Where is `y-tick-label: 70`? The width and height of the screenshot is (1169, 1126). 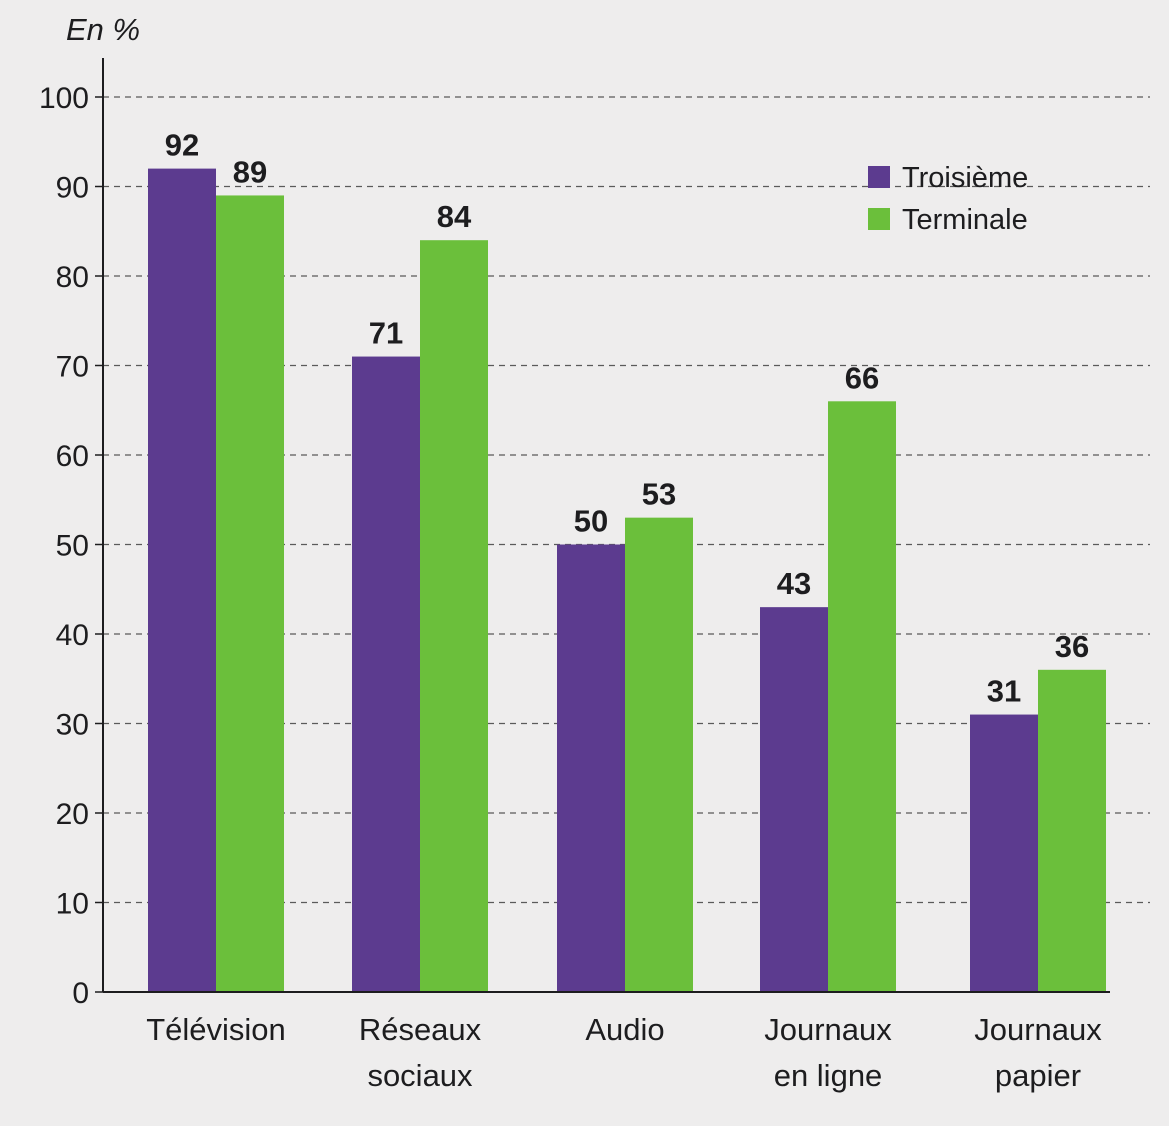 y-tick-label: 70 is located at coordinates (72, 367).